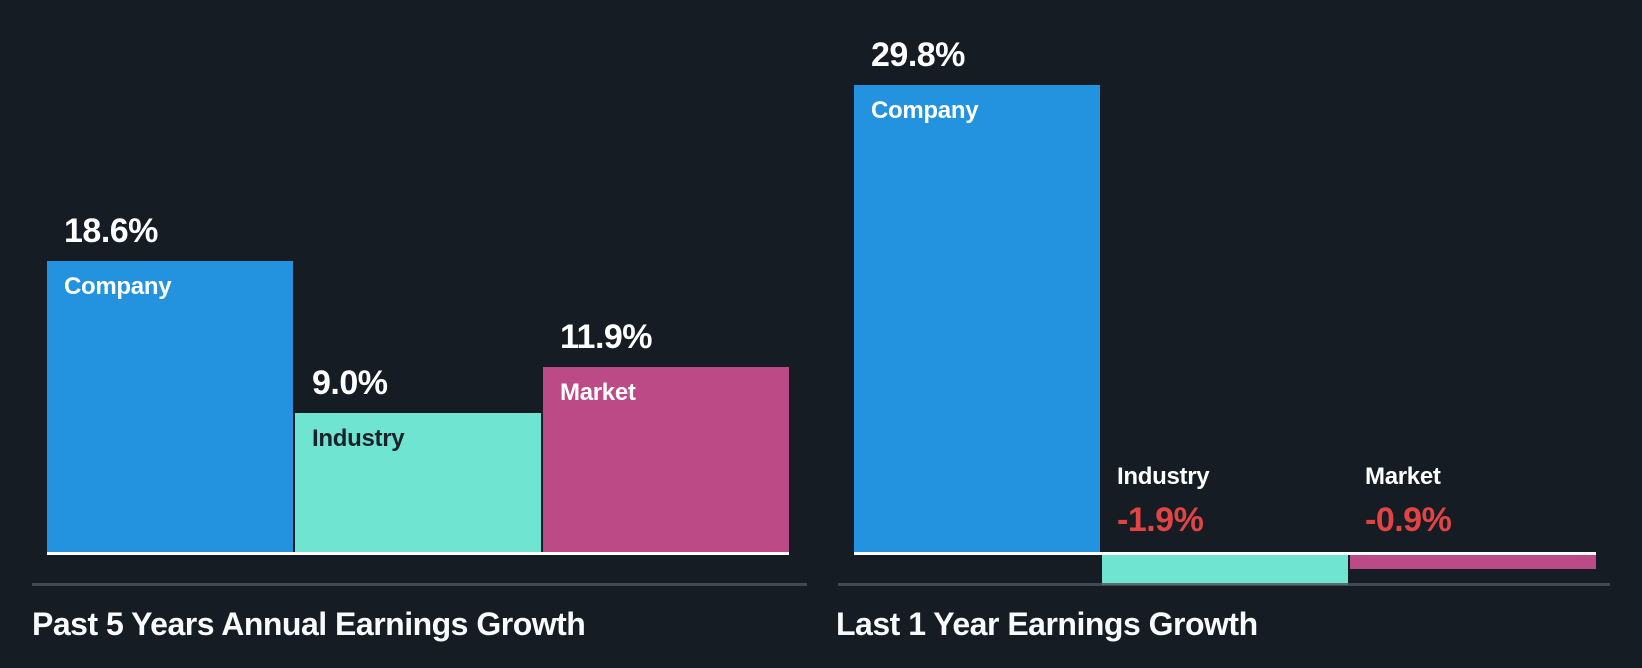 This screenshot has width=1642, height=668. Describe the element at coordinates (350, 382) in the screenshot. I see `value-label-industry: 9.0%` at that location.